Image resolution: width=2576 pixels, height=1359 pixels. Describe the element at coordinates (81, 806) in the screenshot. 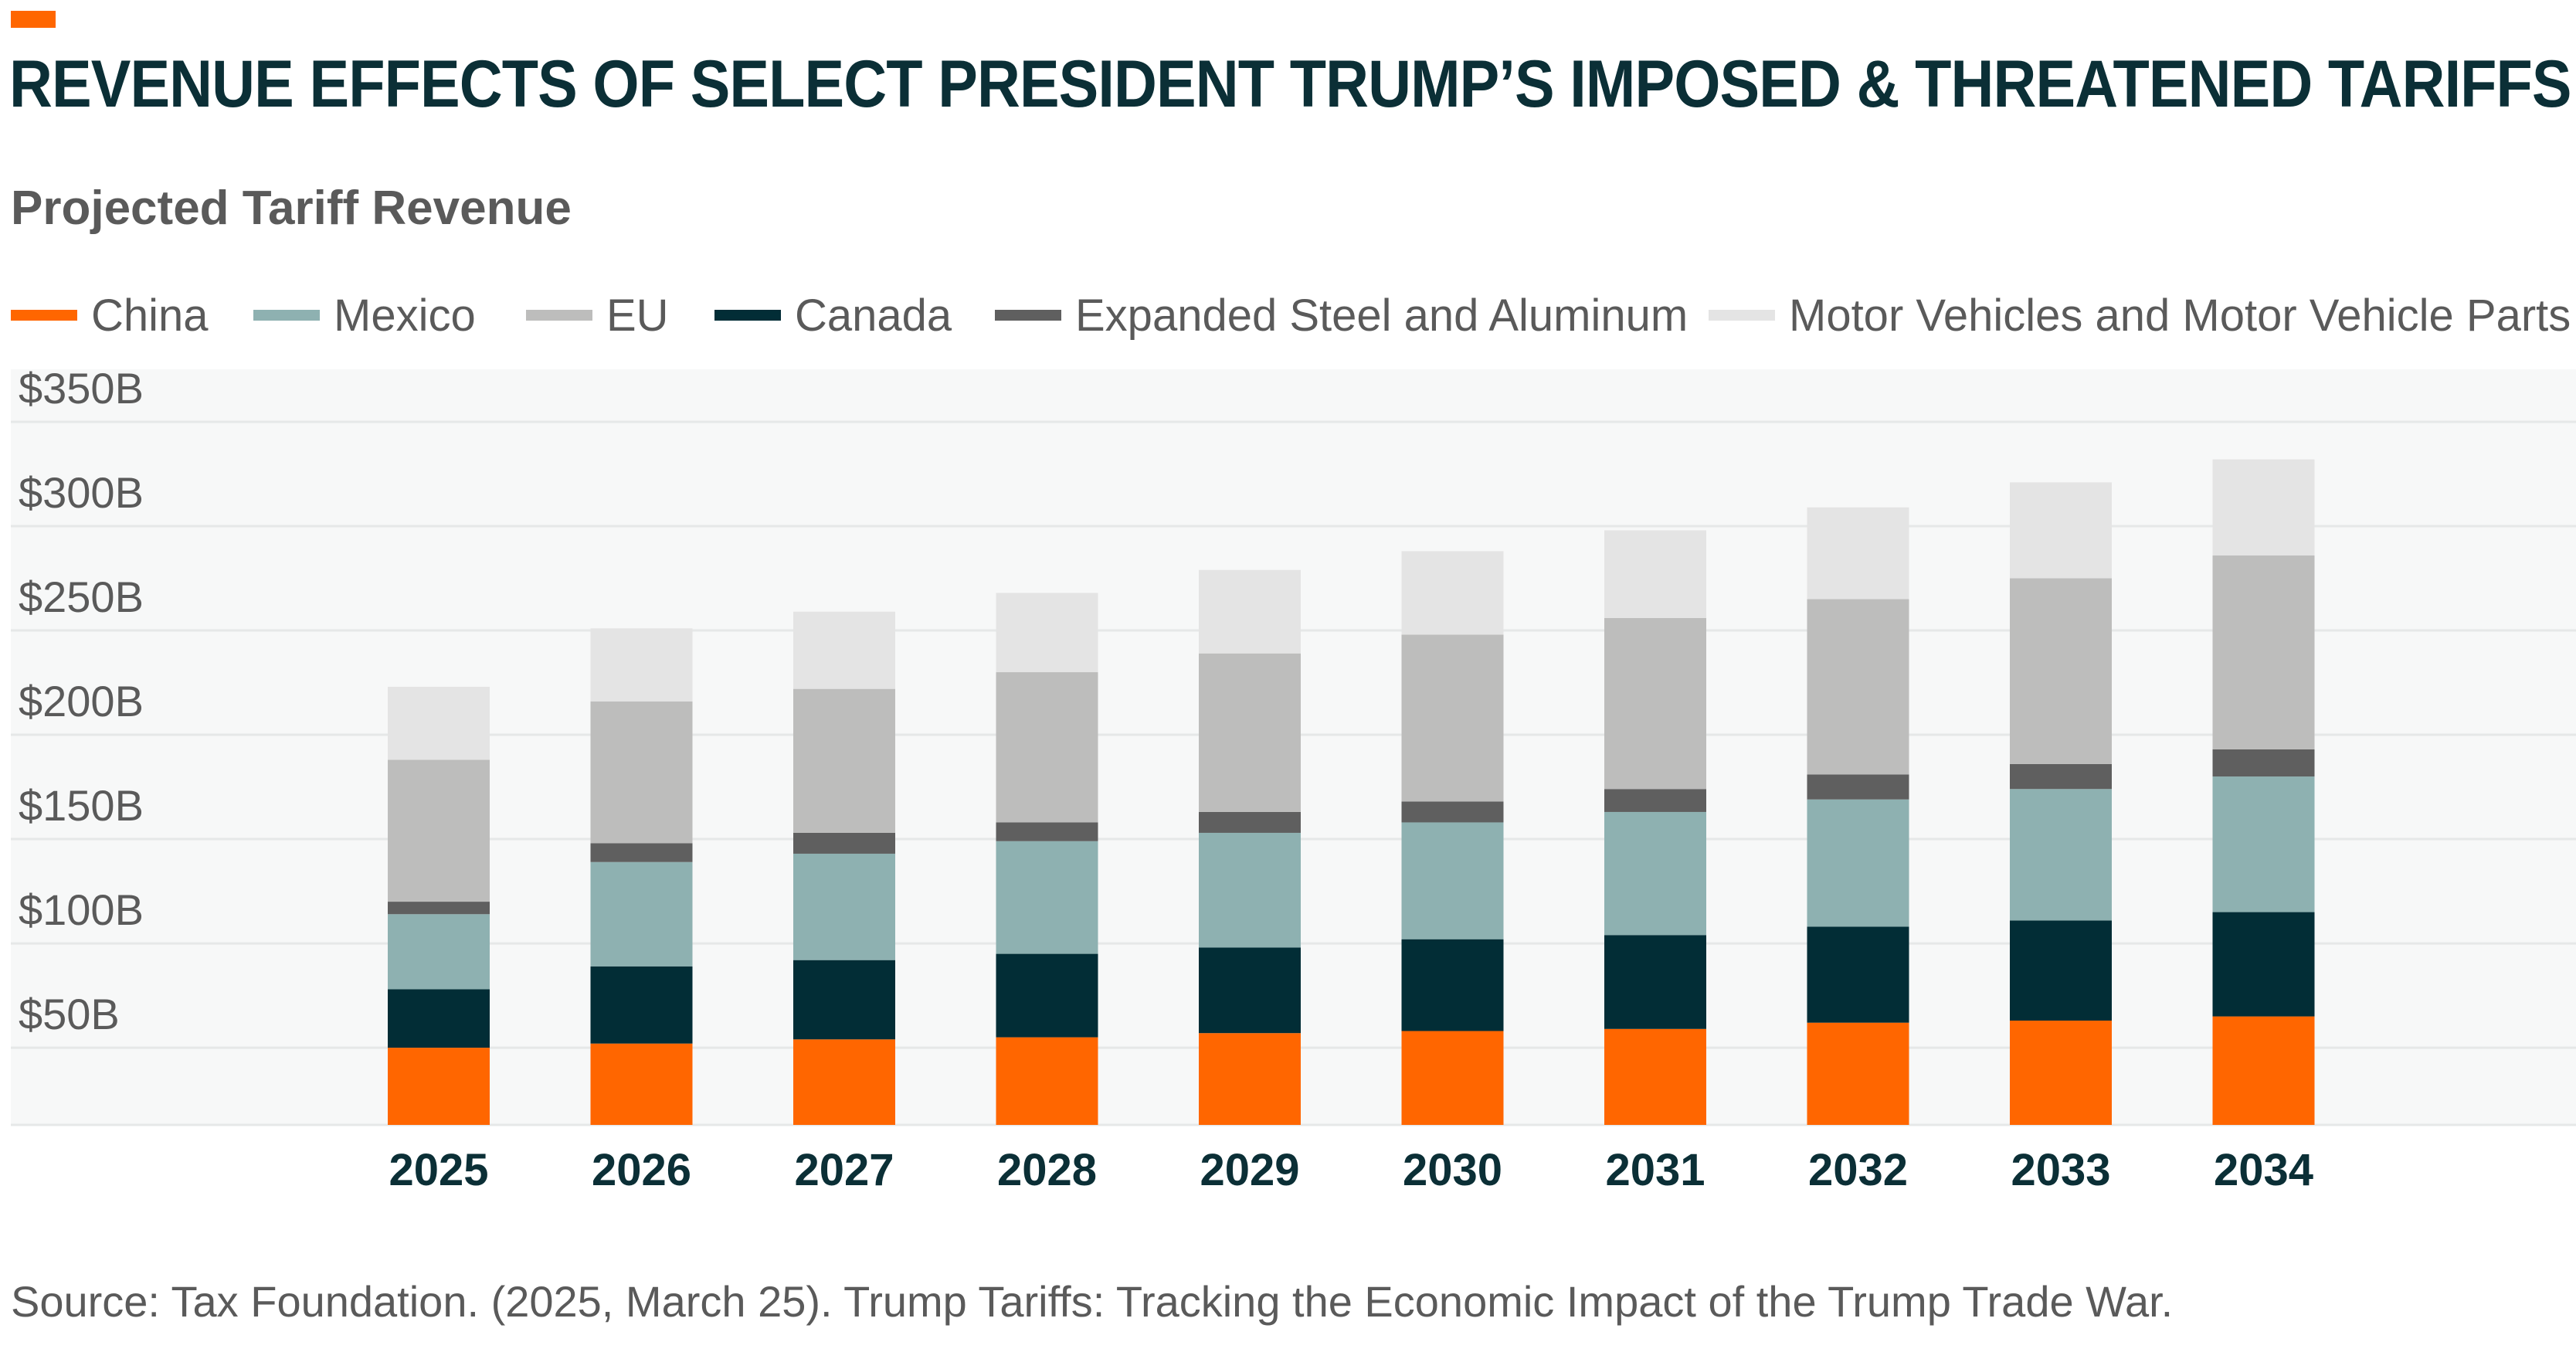

I see `y-tick-label: $150B` at that location.